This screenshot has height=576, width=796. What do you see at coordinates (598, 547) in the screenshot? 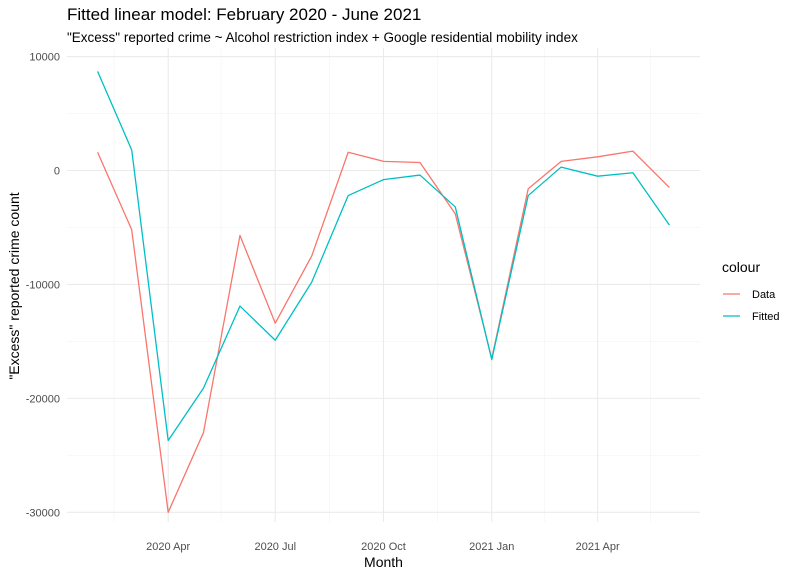
I see `x-tick-label: 2021 Apr` at bounding box center [598, 547].